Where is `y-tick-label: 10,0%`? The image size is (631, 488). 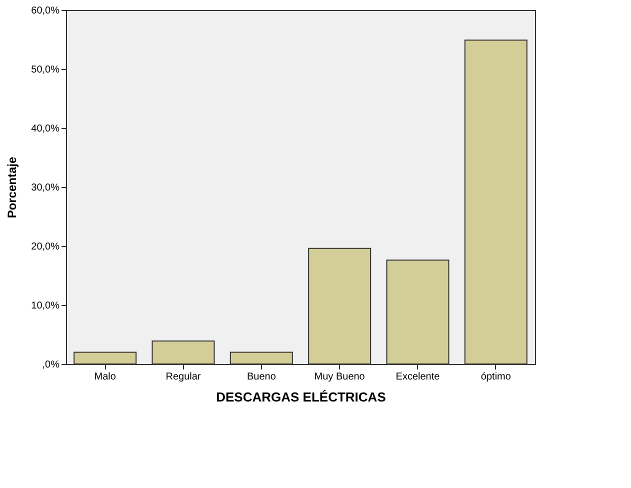 y-tick-label: 10,0% is located at coordinates (45, 306).